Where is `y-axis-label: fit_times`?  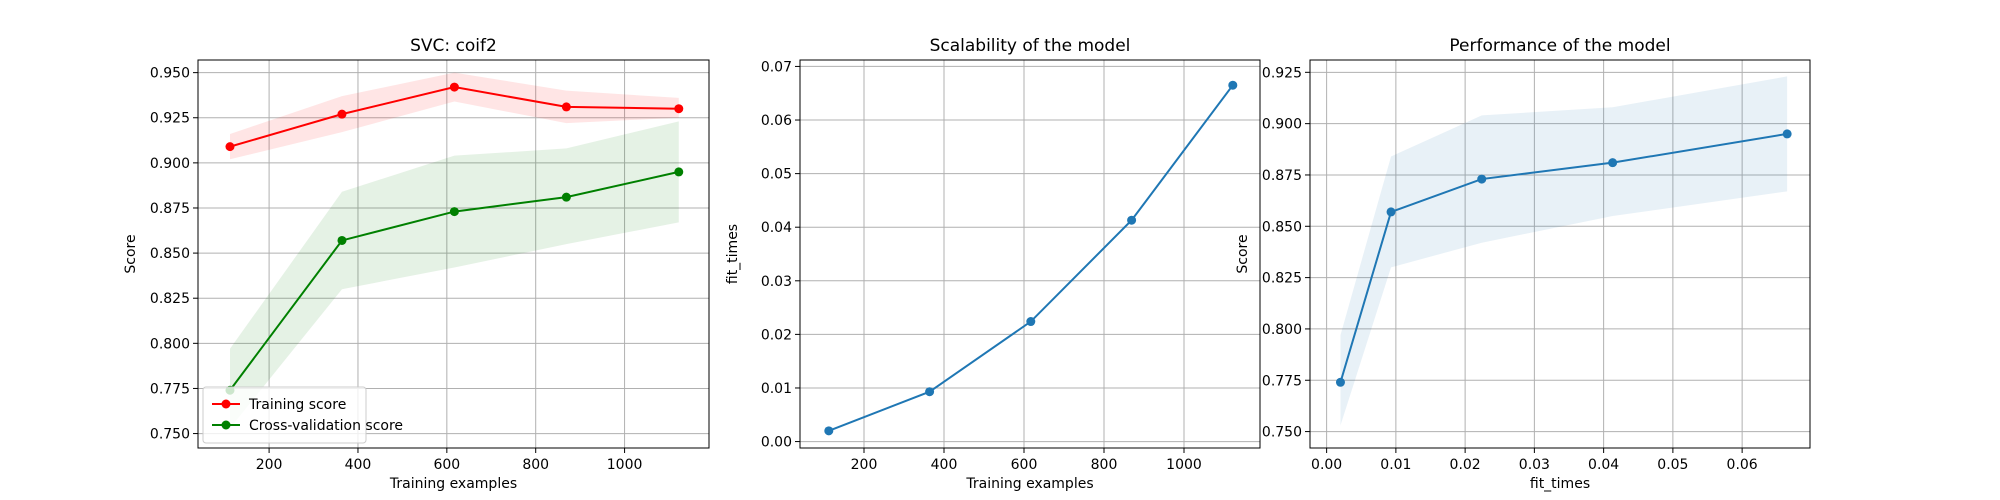 y-axis-label: fit_times is located at coordinates (733, 254).